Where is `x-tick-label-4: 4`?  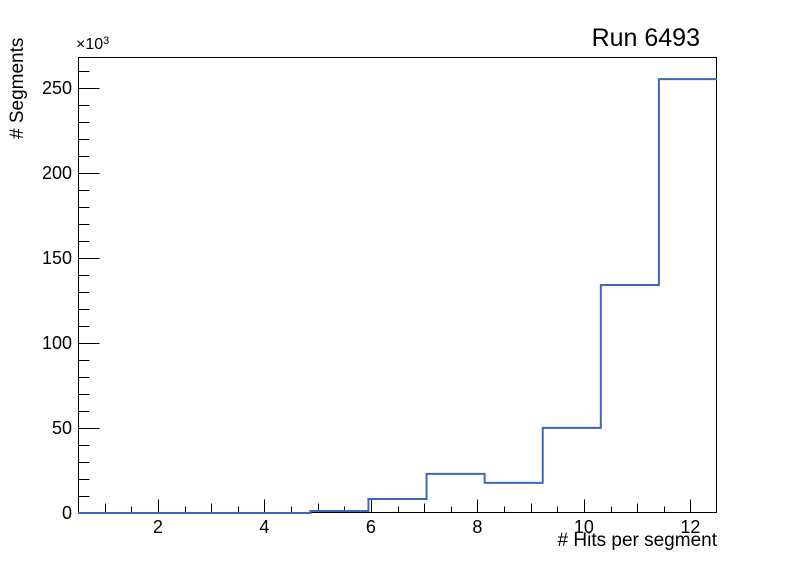
x-tick-label-4: 4 is located at coordinates (264, 527).